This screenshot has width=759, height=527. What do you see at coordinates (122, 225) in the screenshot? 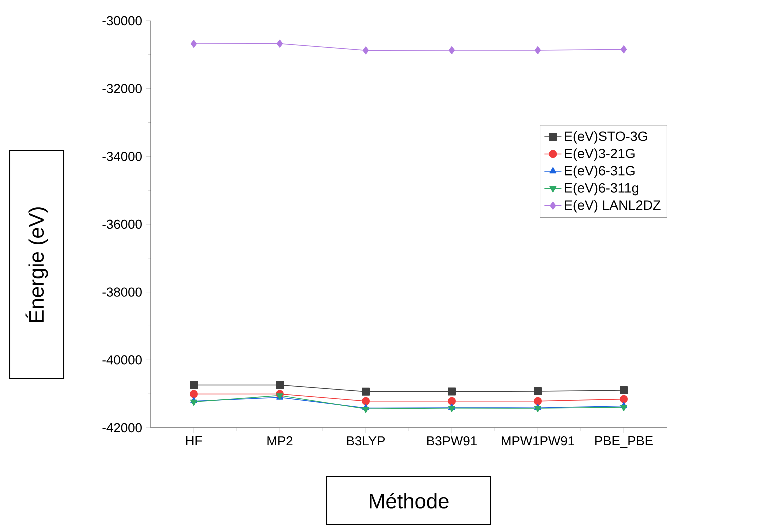
I see `y-tick-label: -36000` at bounding box center [122, 225].